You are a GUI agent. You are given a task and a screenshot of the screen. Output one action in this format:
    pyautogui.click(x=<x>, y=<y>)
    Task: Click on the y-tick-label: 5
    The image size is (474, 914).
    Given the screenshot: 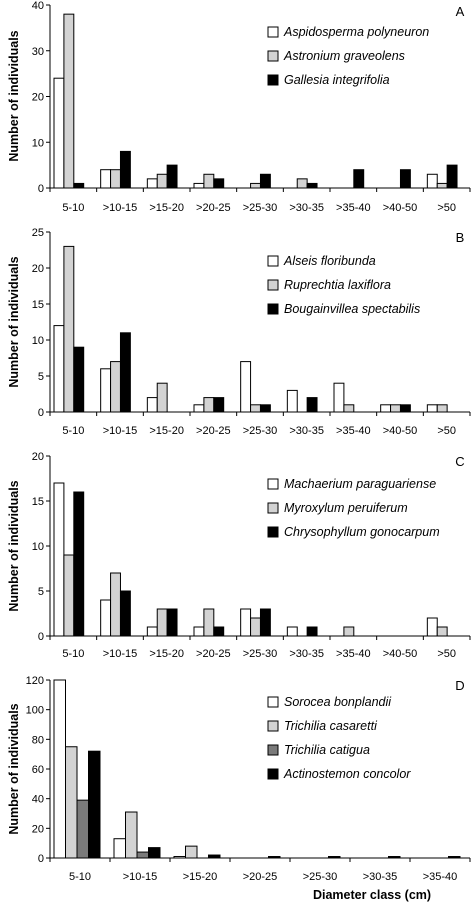 What is the action you would take?
    pyautogui.click(x=41, y=592)
    